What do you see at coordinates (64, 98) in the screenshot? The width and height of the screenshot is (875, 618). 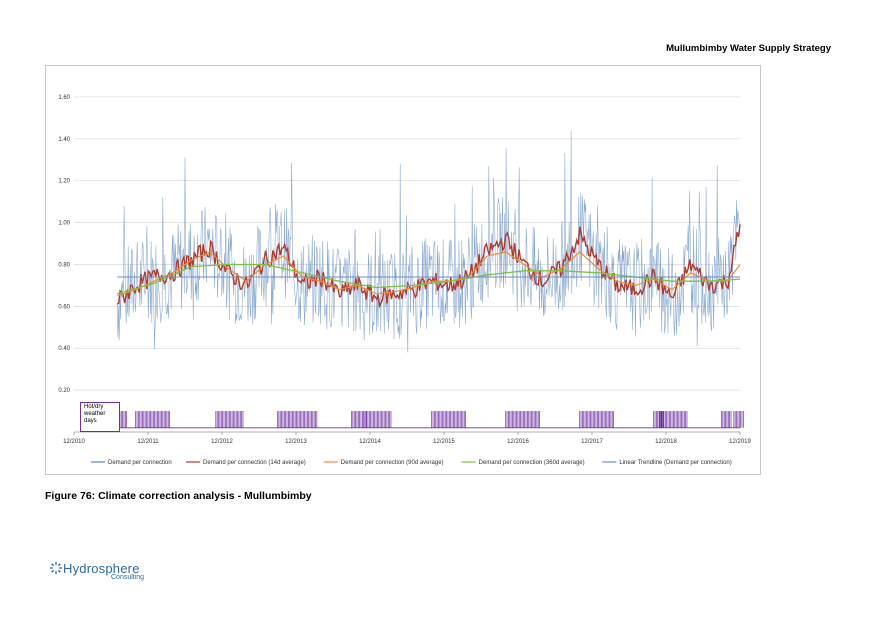 I see `y-tick-label: 1.60` at bounding box center [64, 98].